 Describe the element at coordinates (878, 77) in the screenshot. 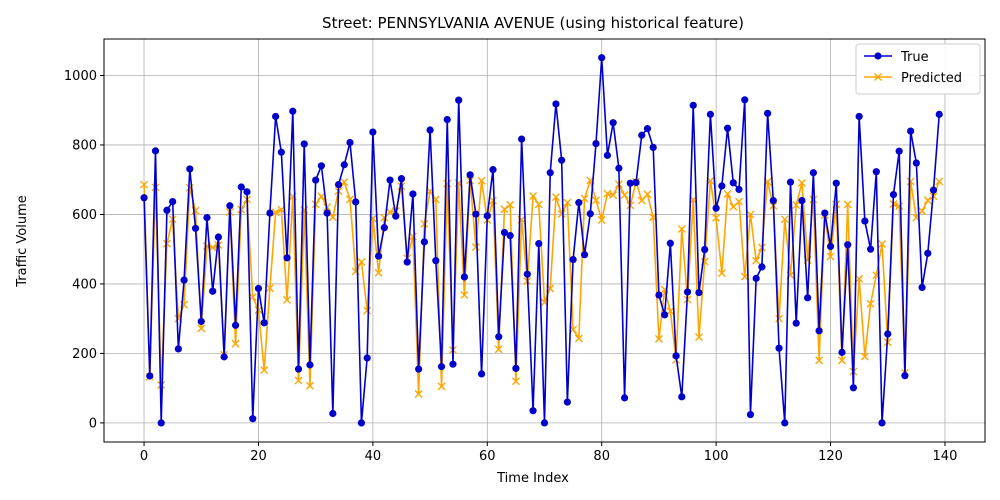

I see `legend-marker-predicted` at that location.